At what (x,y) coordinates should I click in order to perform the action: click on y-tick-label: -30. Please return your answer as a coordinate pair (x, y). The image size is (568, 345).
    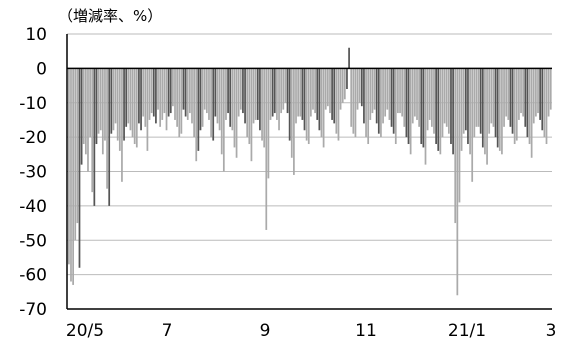
    Looking at the image, I should click on (33, 173).